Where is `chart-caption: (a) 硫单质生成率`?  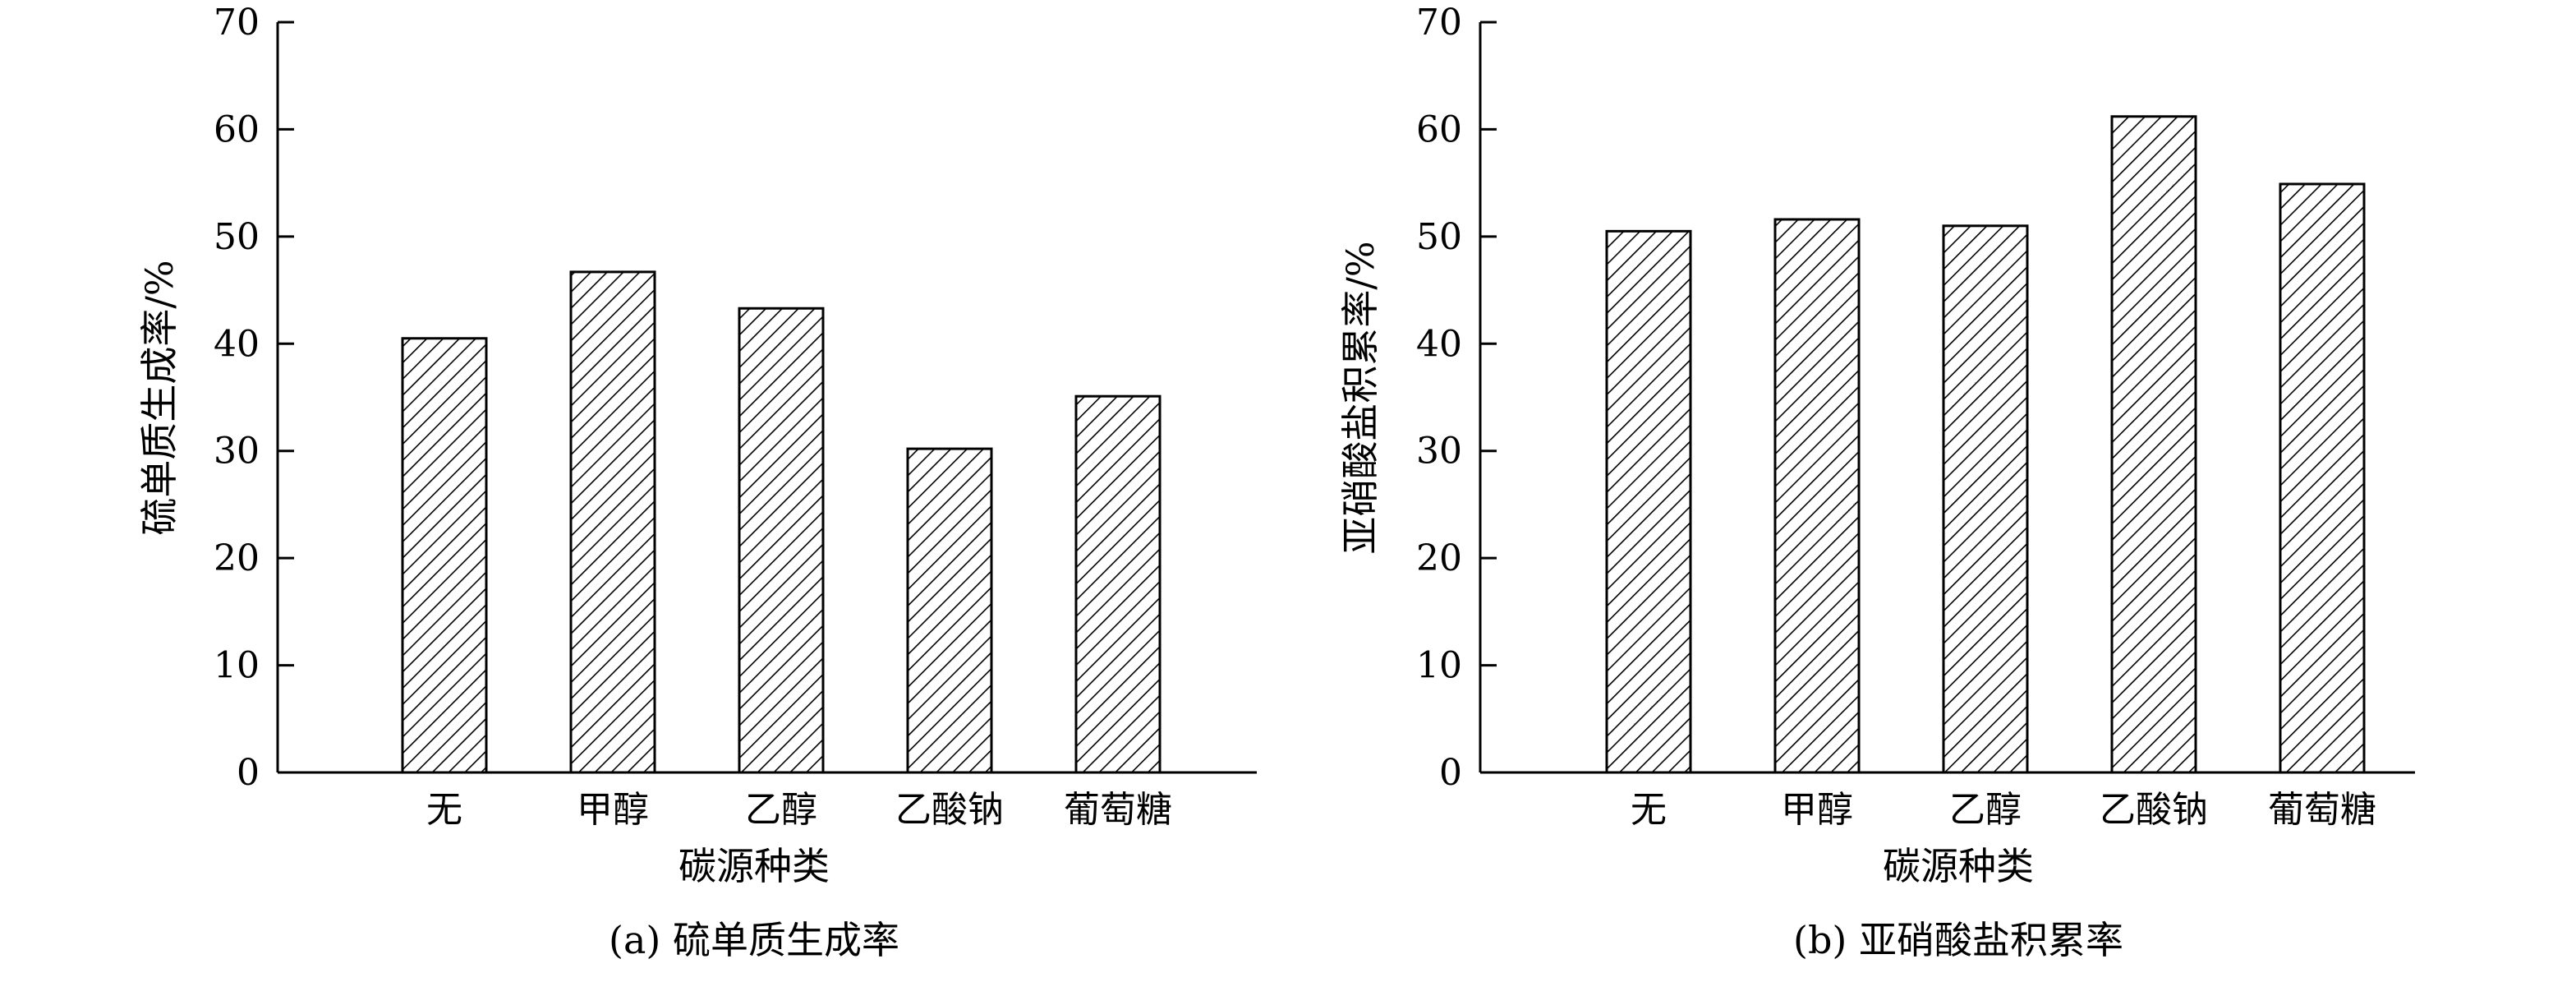
chart-caption: (a) 硫单质生成率 is located at coordinates (754, 940).